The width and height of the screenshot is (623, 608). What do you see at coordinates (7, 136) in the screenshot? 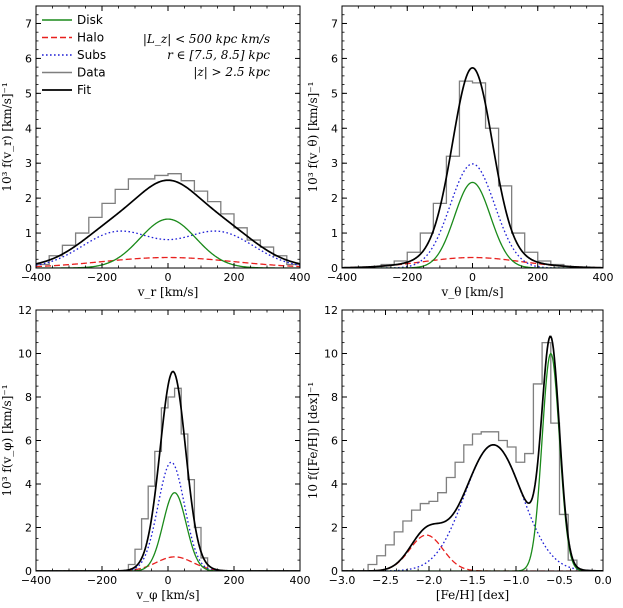
I see `y-axis-label: 10³ f(v_r) [km/s]⁻¹` at bounding box center [7, 136].